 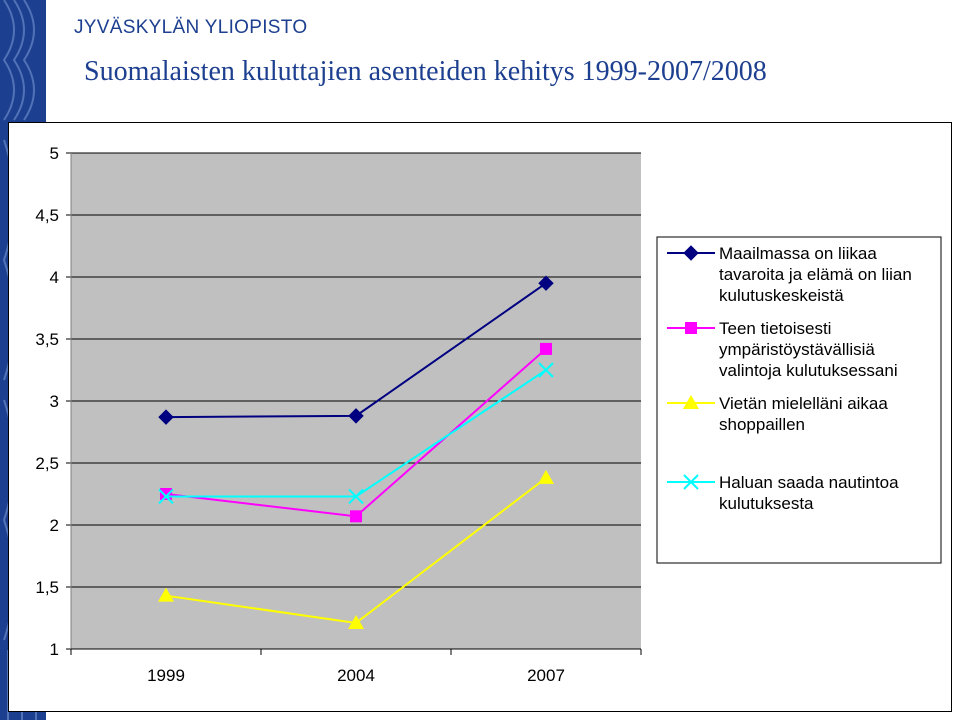 What do you see at coordinates (47, 587) in the screenshot?
I see `y-tick-label: 1,5` at bounding box center [47, 587].